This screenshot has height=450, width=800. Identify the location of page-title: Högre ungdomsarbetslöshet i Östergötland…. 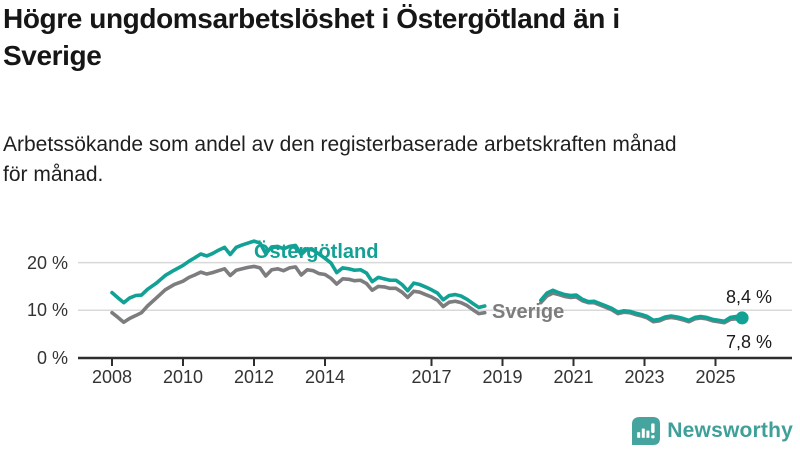
(311, 37).